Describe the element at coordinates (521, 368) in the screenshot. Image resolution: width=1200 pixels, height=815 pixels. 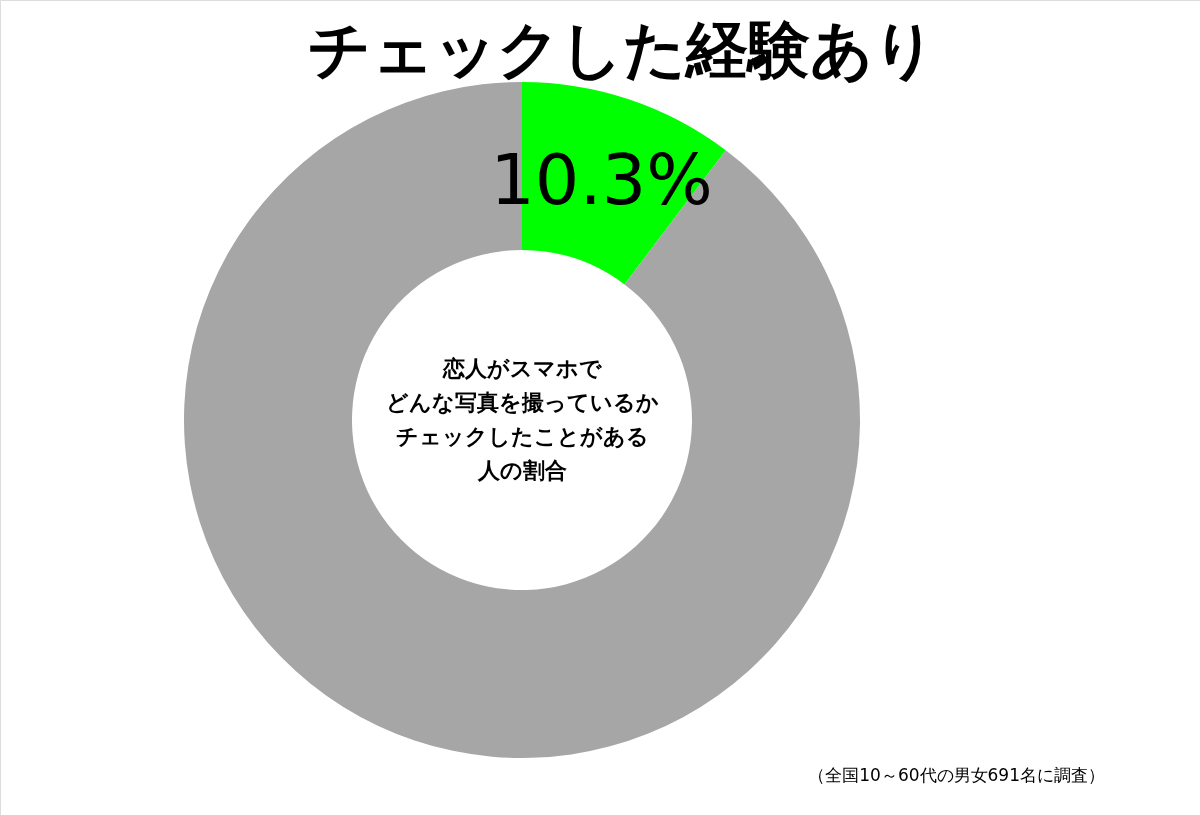
I see `text: 恋人がスマホで` at that location.